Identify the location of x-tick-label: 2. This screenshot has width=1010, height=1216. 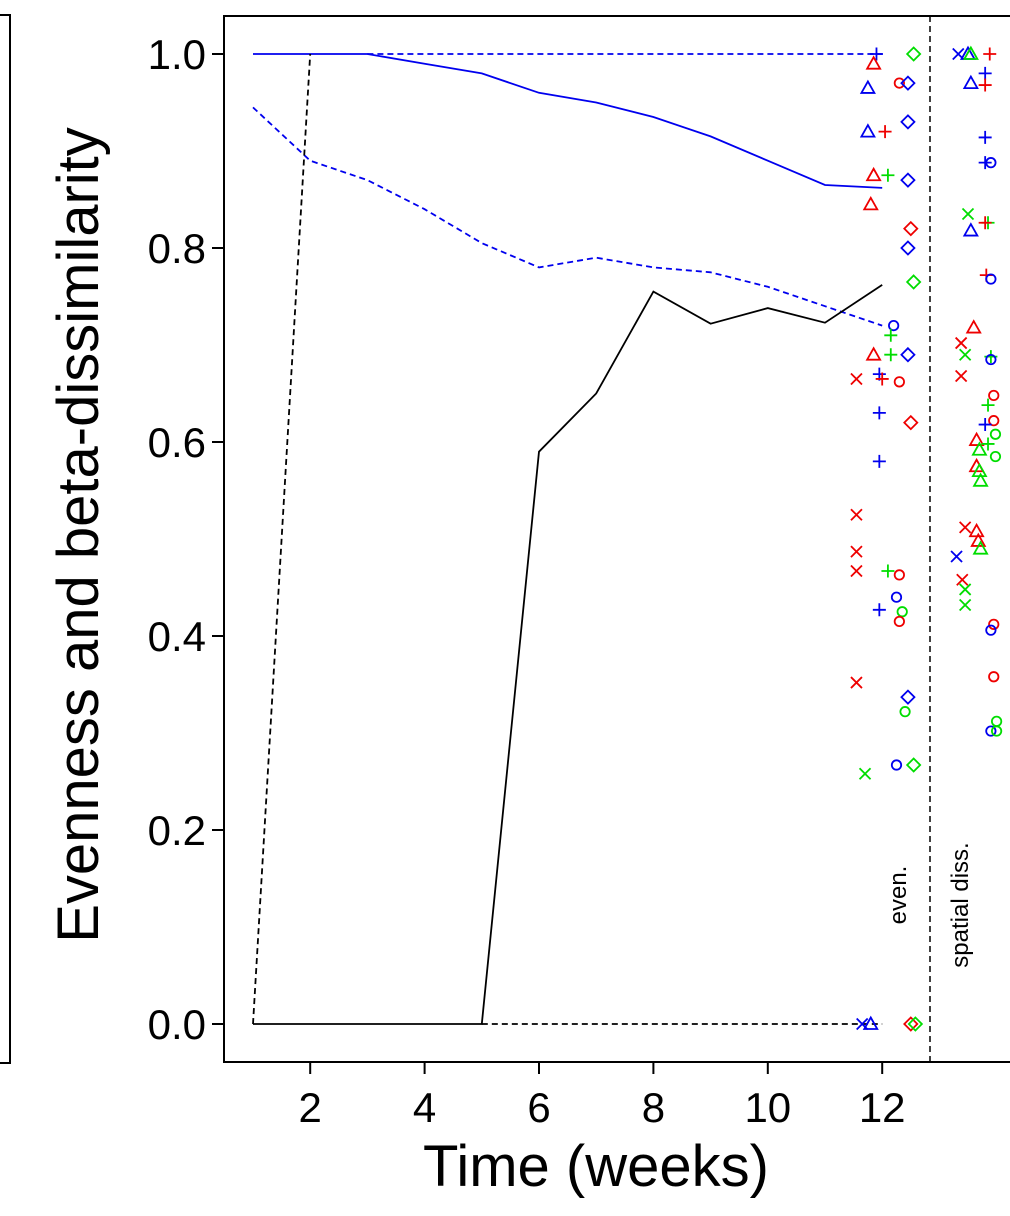
(310, 1107).